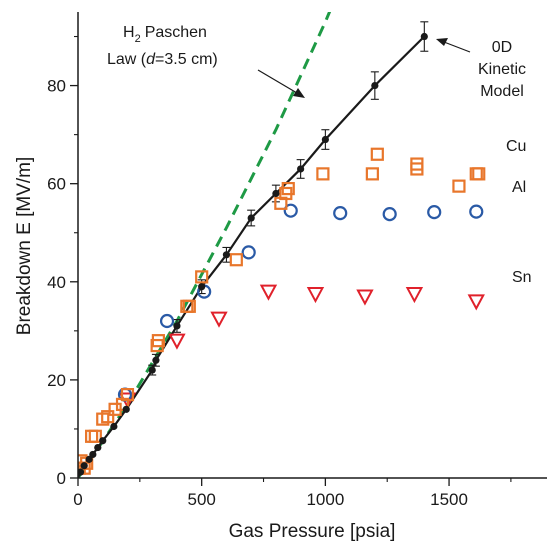 The height and width of the screenshot is (546, 547). What do you see at coordinates (519, 187) in the screenshot?
I see `al-label: Al` at bounding box center [519, 187].